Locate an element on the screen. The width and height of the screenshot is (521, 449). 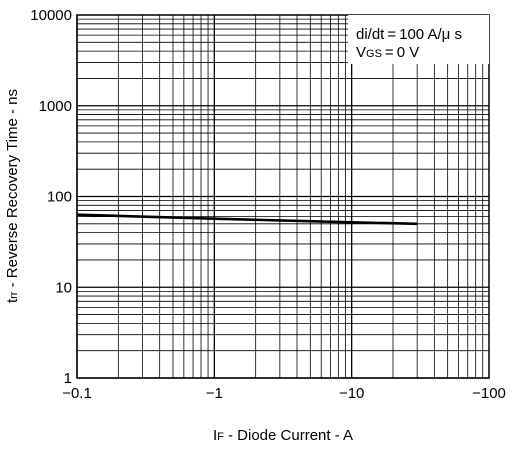
y-tick-label: 10 is located at coordinates (63, 287).